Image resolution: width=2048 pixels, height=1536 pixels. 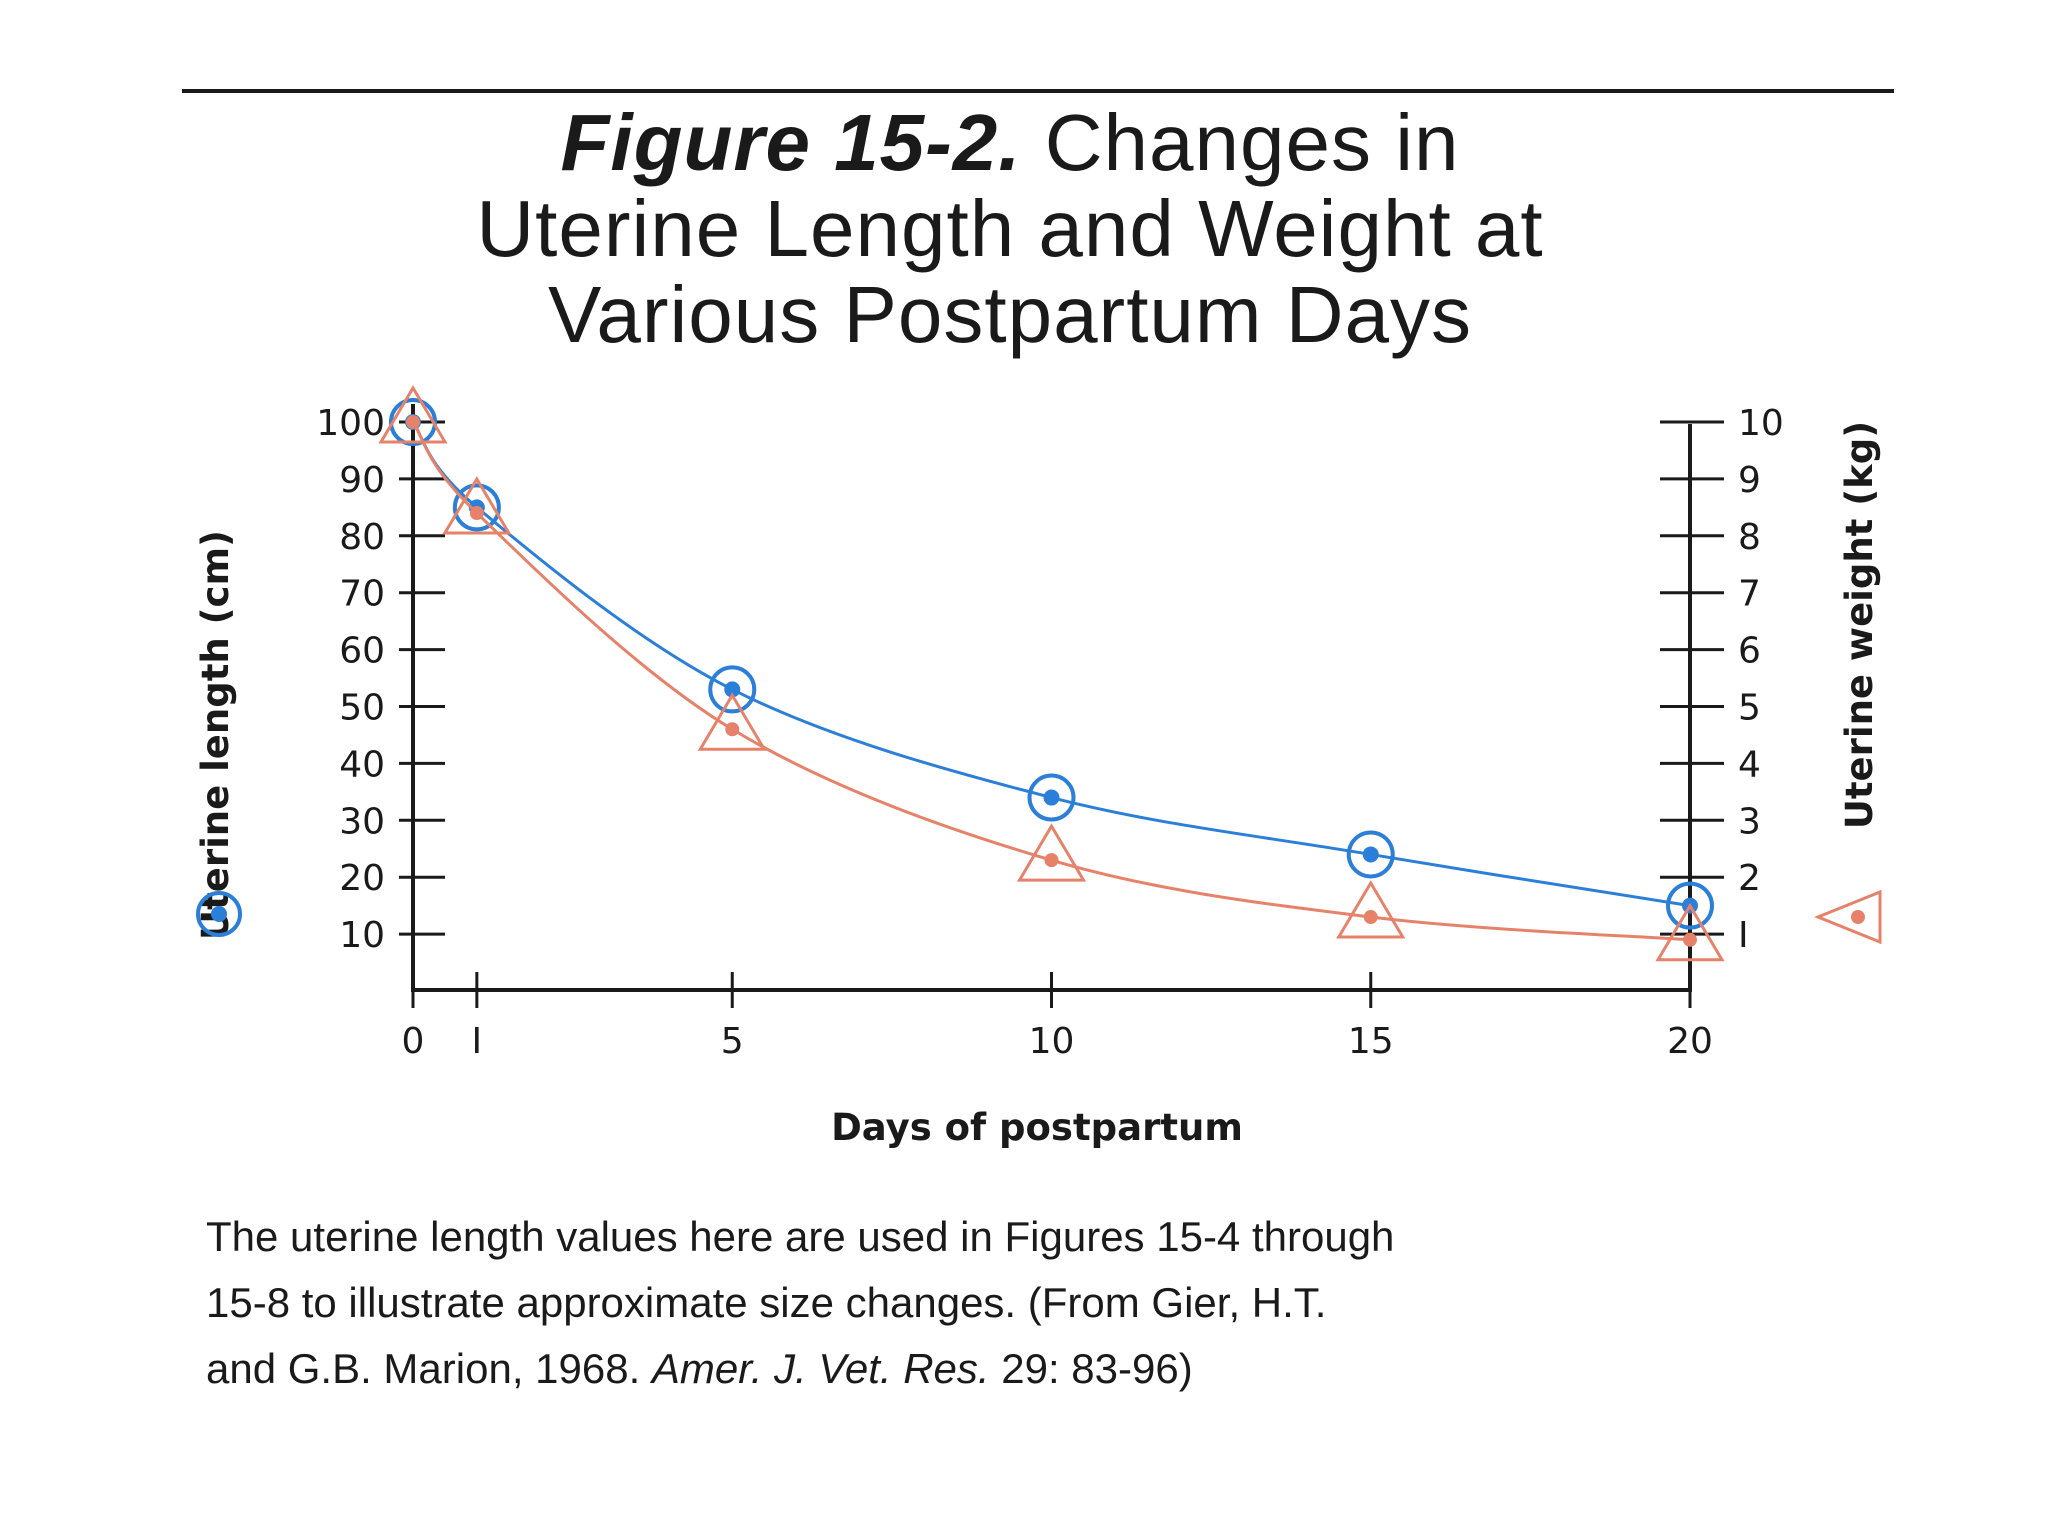 What do you see at coordinates (791, 142) in the screenshot?
I see `figure-label: Figure 15-2.` at bounding box center [791, 142].